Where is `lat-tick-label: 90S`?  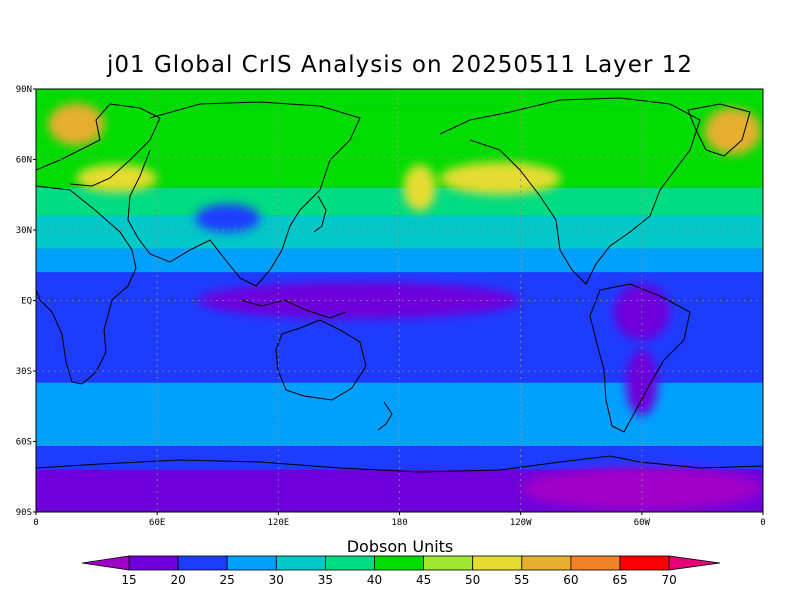
lat-tick-label: 90S is located at coordinates (24, 513).